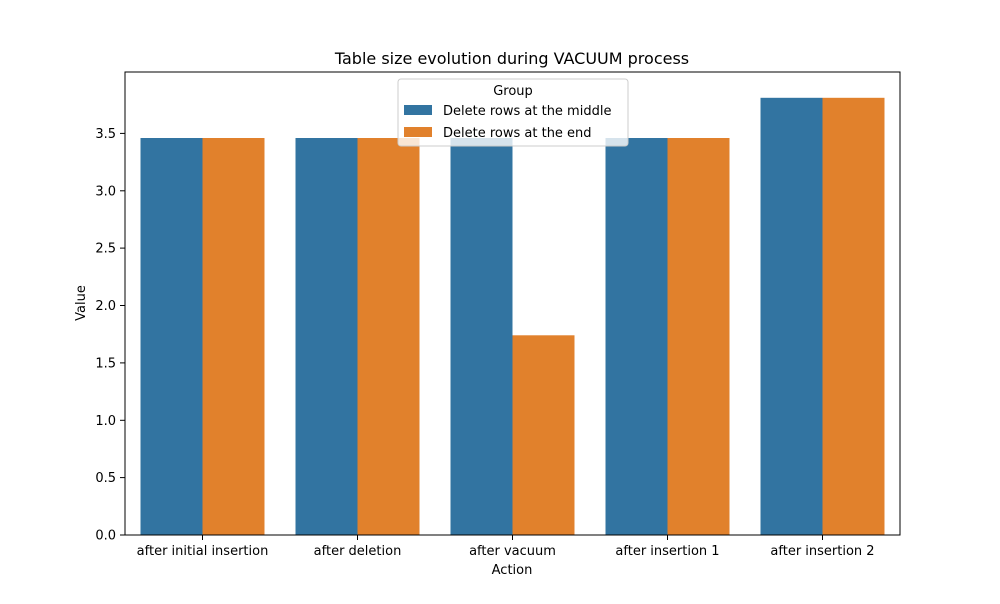 The height and width of the screenshot is (604, 1000). What do you see at coordinates (105, 134) in the screenshot?
I see `y-tick-label: 3.5` at bounding box center [105, 134].